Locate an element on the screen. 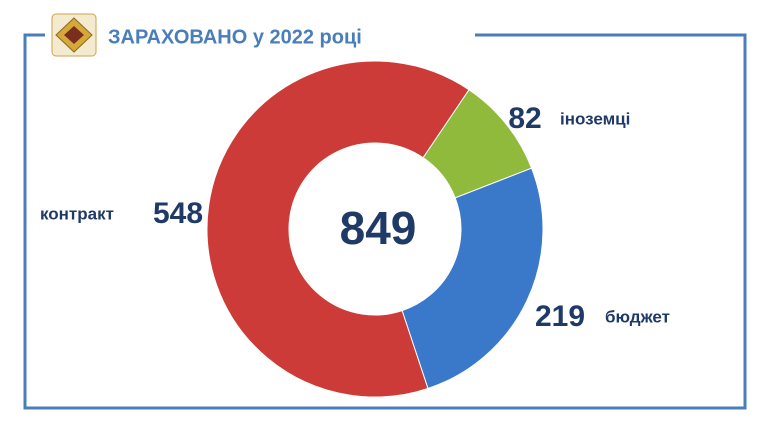 The image size is (768, 432). category-label: бюджет is located at coordinates (637, 316).